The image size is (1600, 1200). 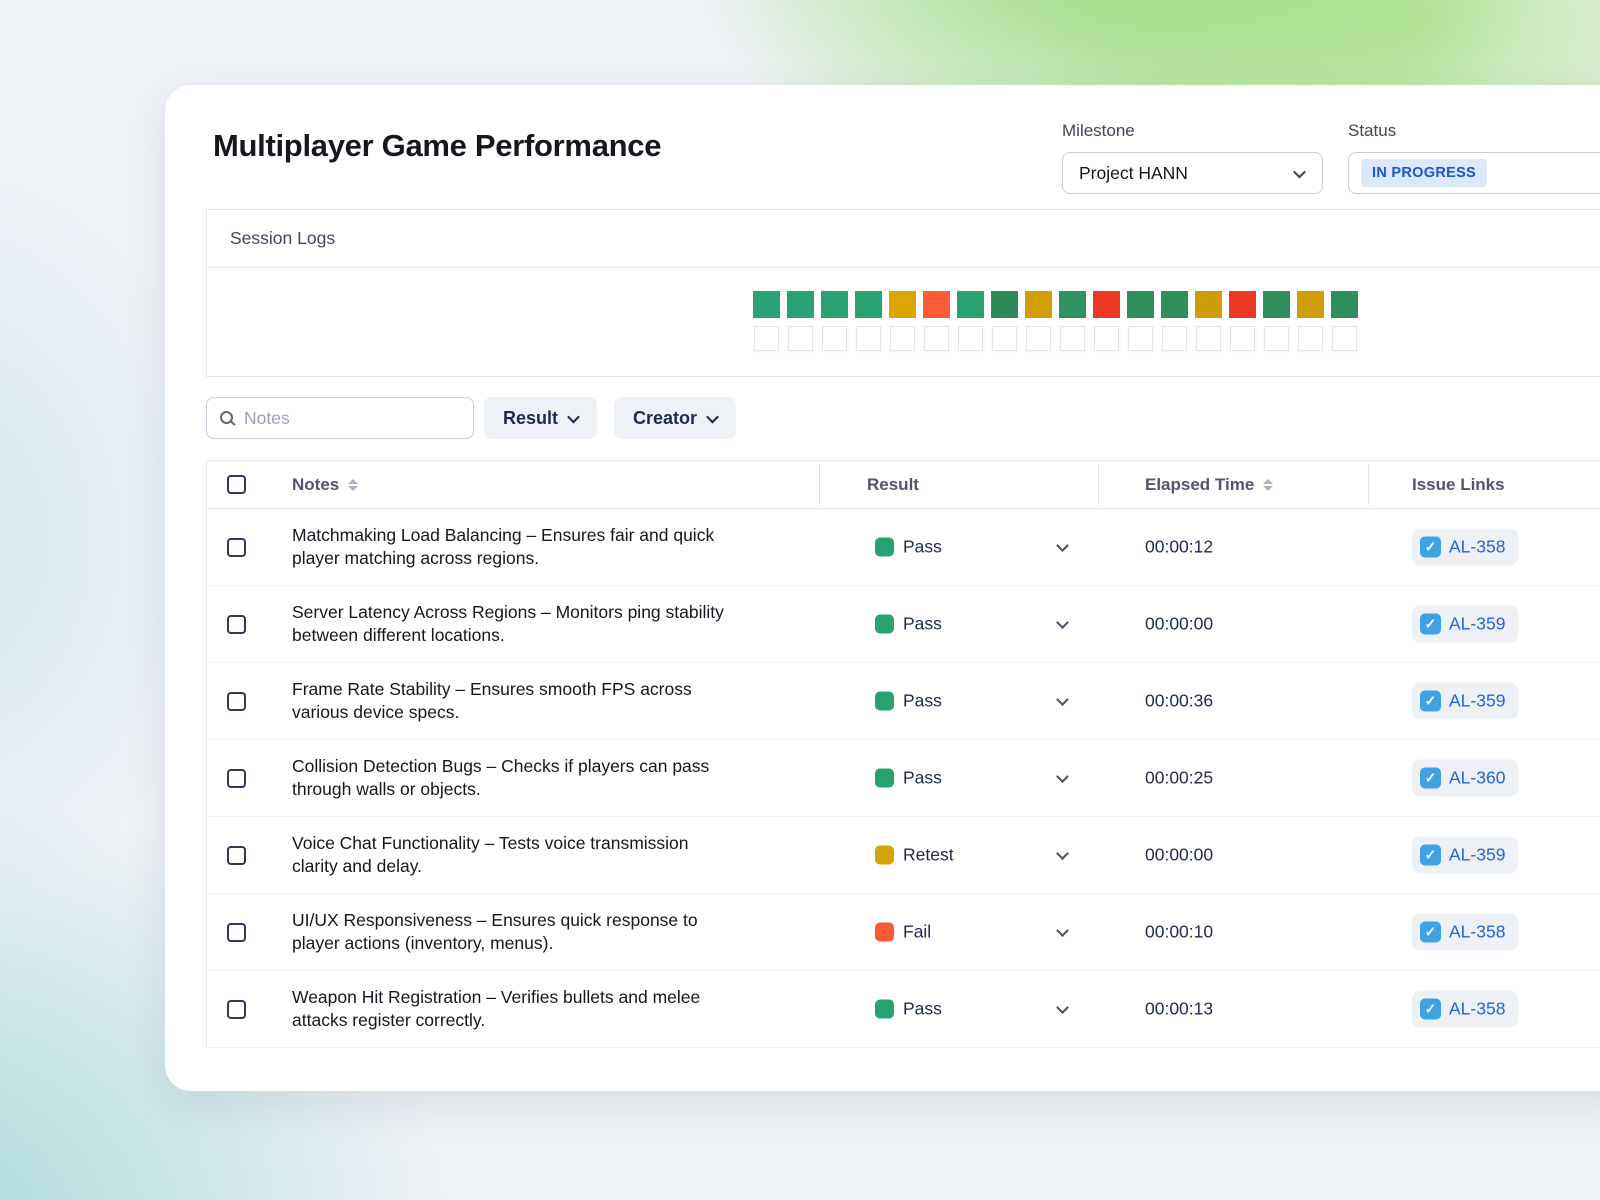 What do you see at coordinates (1179, 777) in the screenshot?
I see `elapsed-time: 00:00:25` at bounding box center [1179, 777].